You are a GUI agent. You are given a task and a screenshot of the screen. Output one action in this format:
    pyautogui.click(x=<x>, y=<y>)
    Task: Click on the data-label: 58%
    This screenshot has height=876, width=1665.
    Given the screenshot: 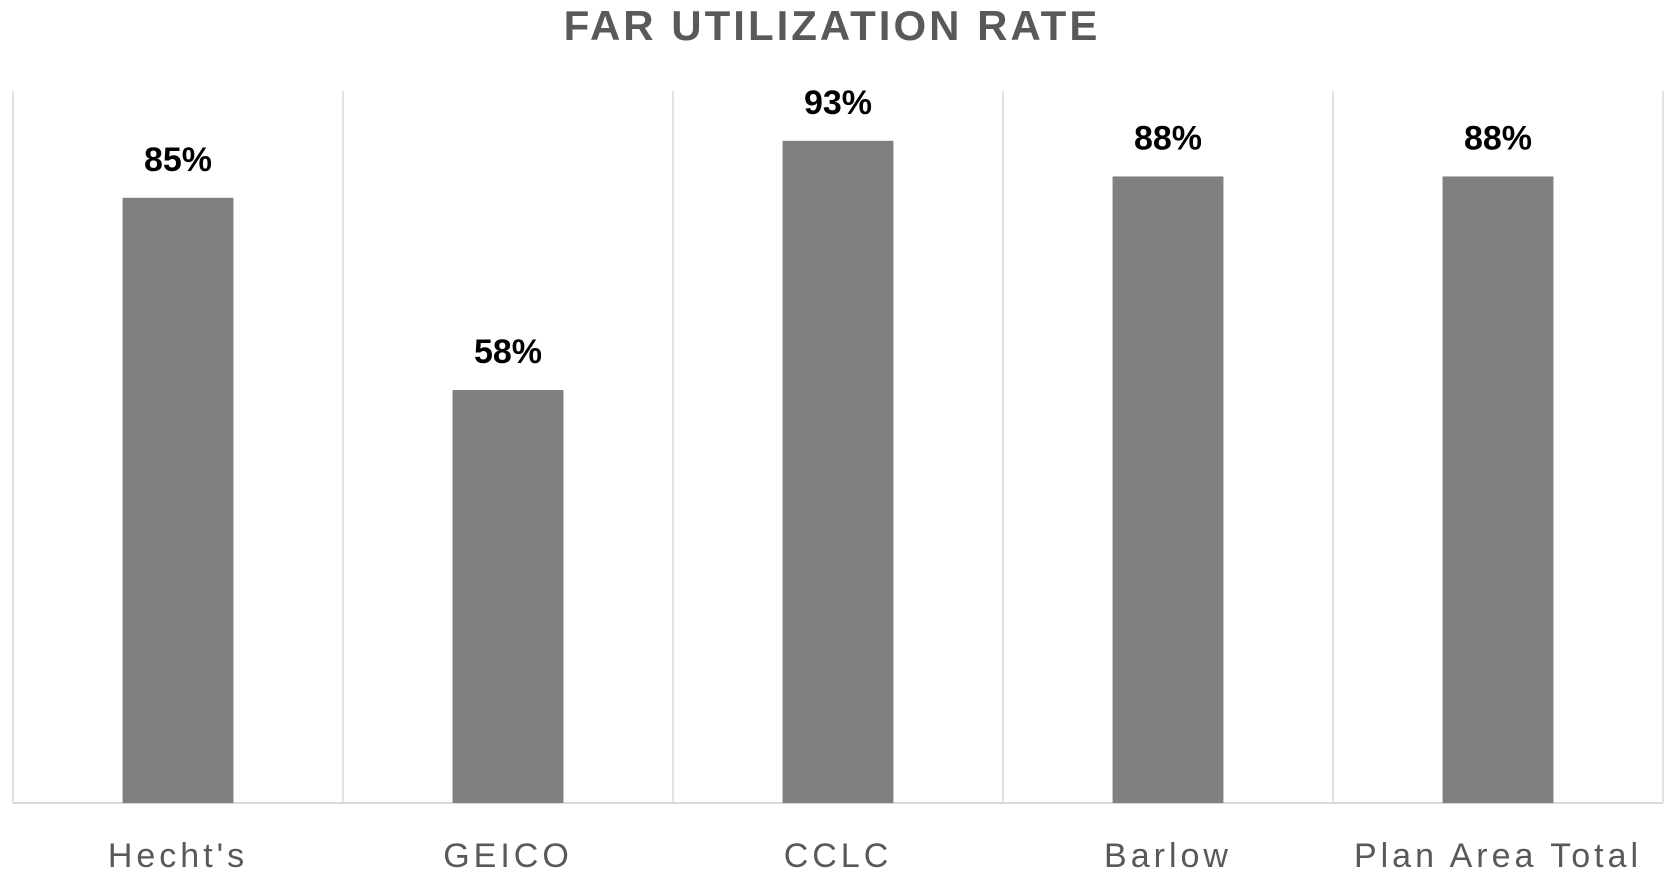 What is the action you would take?
    pyautogui.click(x=508, y=352)
    